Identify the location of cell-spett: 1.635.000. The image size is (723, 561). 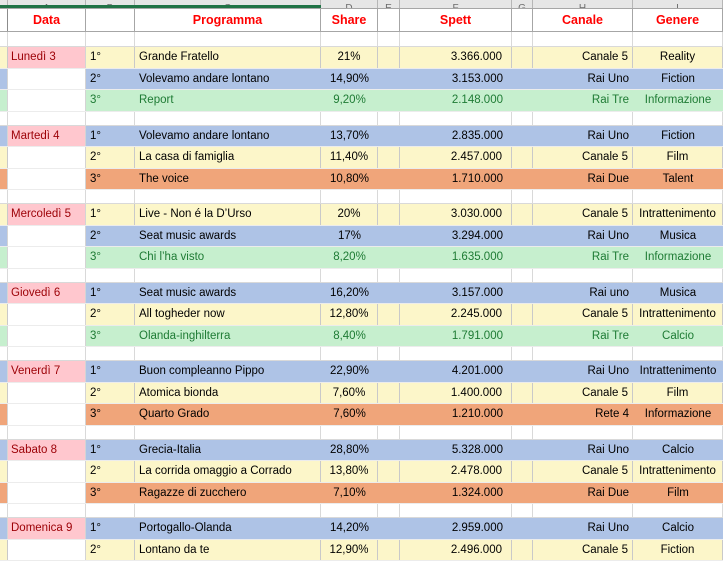
(456, 257).